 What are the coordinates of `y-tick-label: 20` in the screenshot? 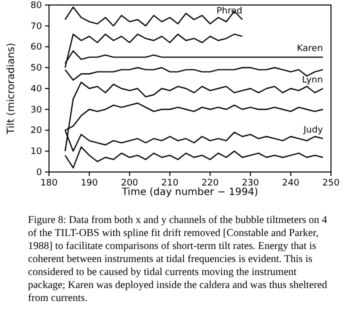 It's located at (36, 131).